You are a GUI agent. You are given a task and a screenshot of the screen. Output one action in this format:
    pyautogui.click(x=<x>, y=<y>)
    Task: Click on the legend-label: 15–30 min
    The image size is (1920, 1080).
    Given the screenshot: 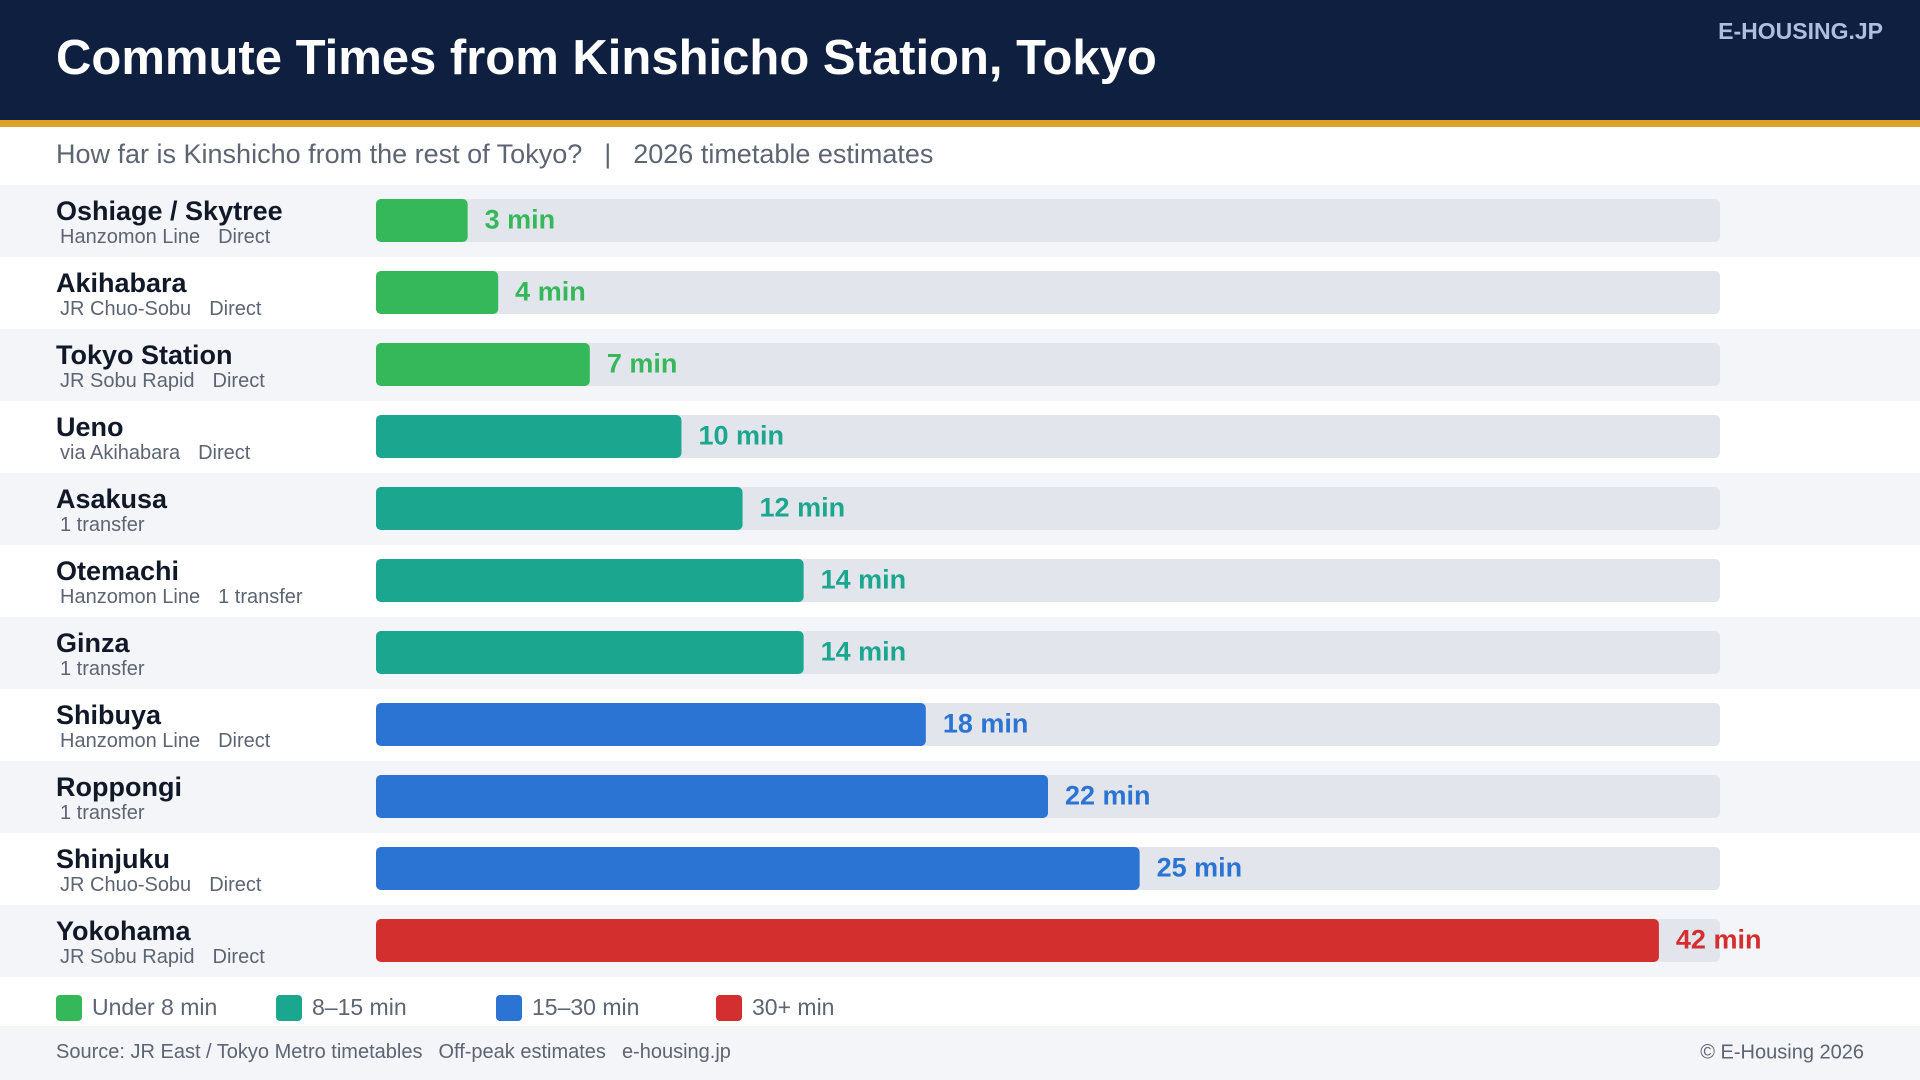 What is the action you would take?
    pyautogui.click(x=585, y=1007)
    